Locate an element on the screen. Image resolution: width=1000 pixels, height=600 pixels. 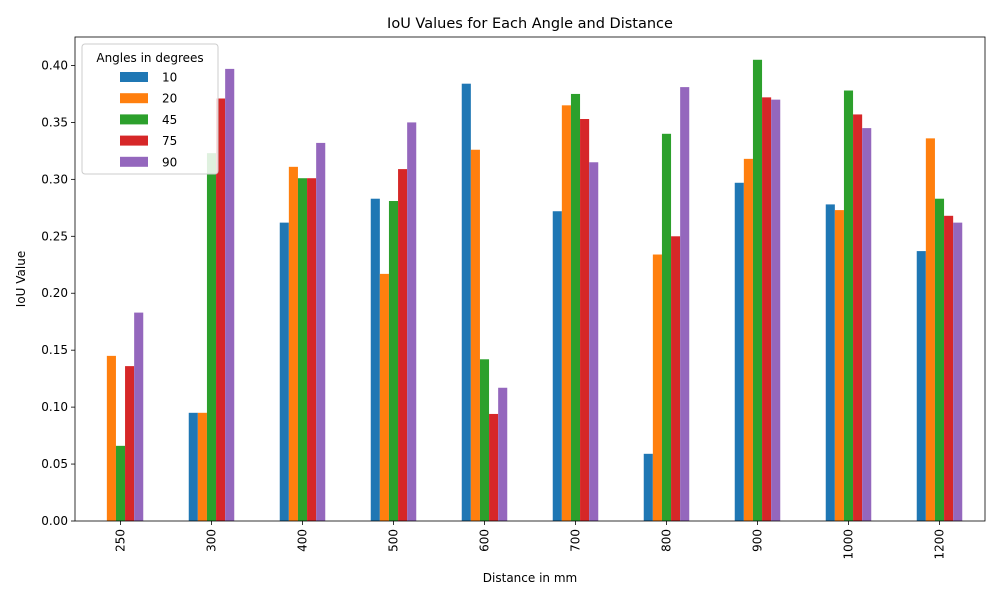
y-tick-label: 0.10 is located at coordinates (54, 407).